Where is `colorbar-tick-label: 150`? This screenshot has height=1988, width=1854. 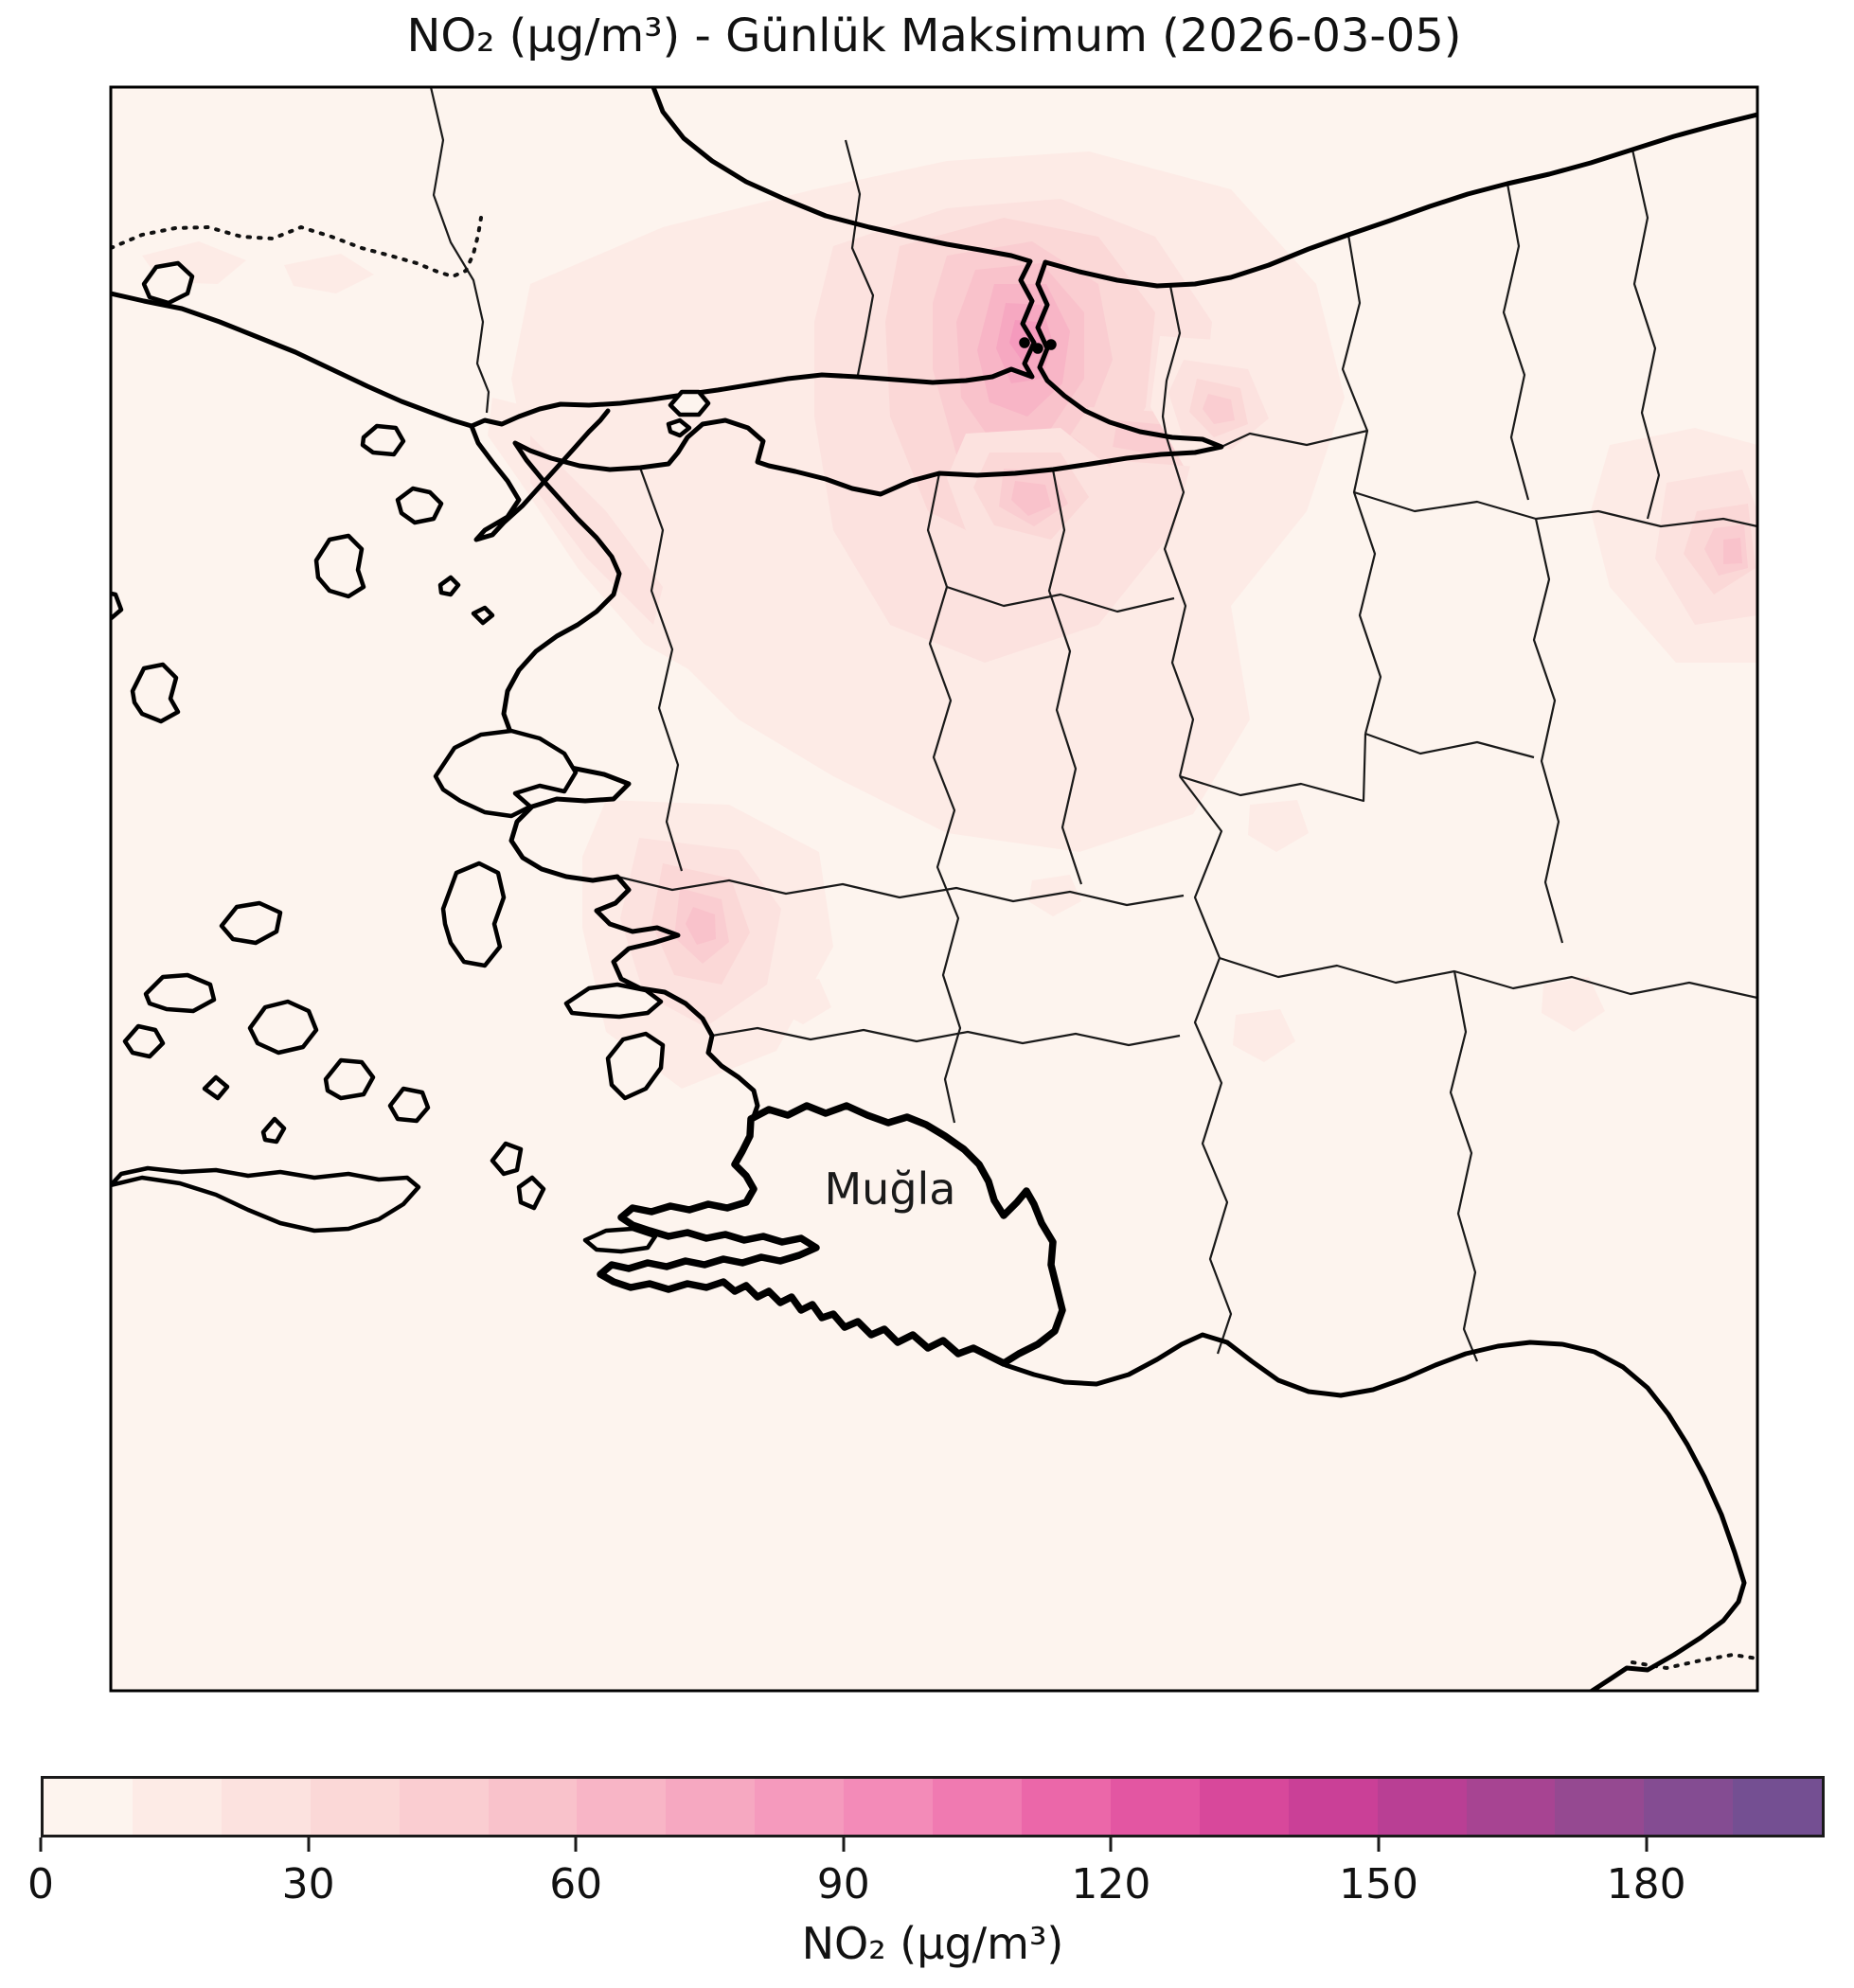 colorbar-tick-label: 150 is located at coordinates (1378, 1884).